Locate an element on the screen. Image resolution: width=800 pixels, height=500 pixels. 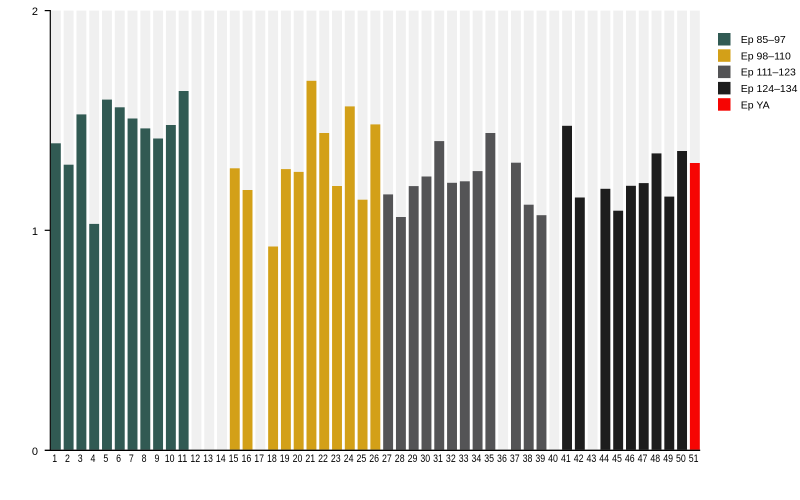
svg-text: 42 is located at coordinates (579, 459).